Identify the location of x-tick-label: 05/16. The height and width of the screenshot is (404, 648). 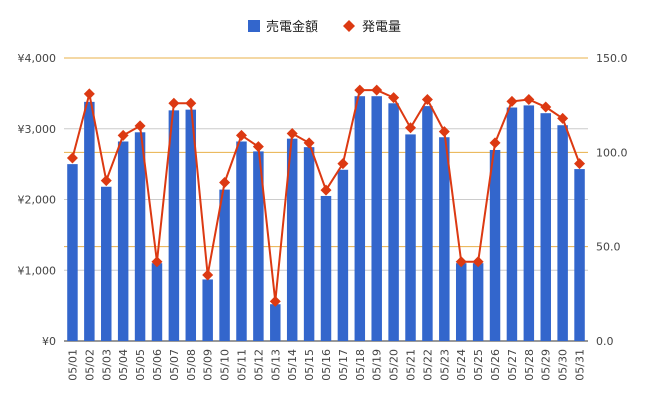
(326, 365).